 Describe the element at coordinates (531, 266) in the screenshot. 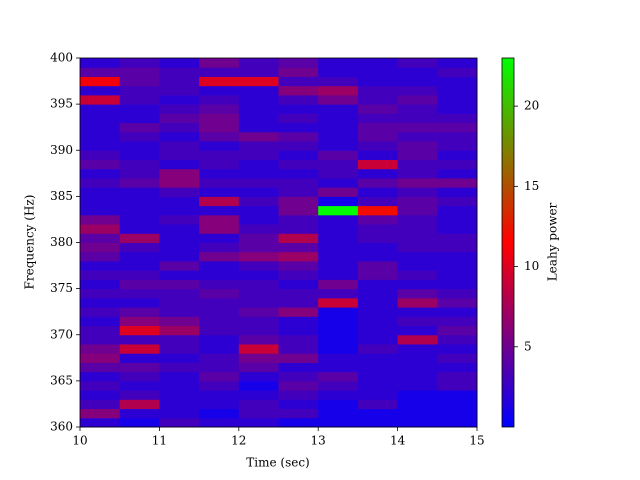

I see `colorbar-tick-label: 10` at that location.